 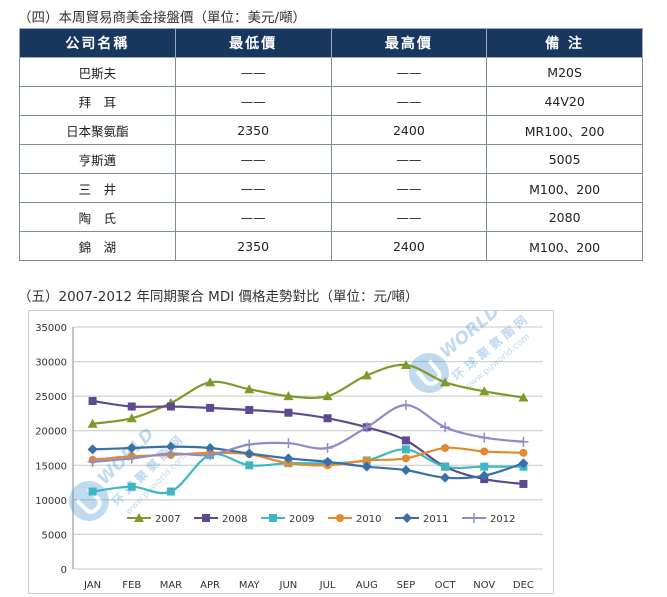 What do you see at coordinates (162, 18) in the screenshot?
I see `section-4-title: （四）本周貿易商美金接盤價（單位：美元/噸）` at bounding box center [162, 18].